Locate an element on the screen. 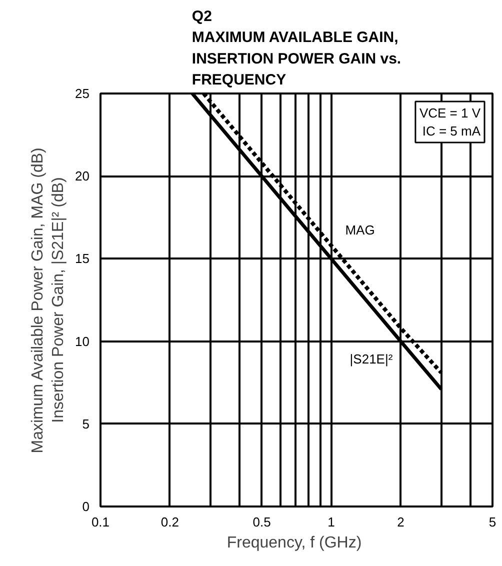  x-axis-title: Frequency, f (GHz) is located at coordinates (294, 543).